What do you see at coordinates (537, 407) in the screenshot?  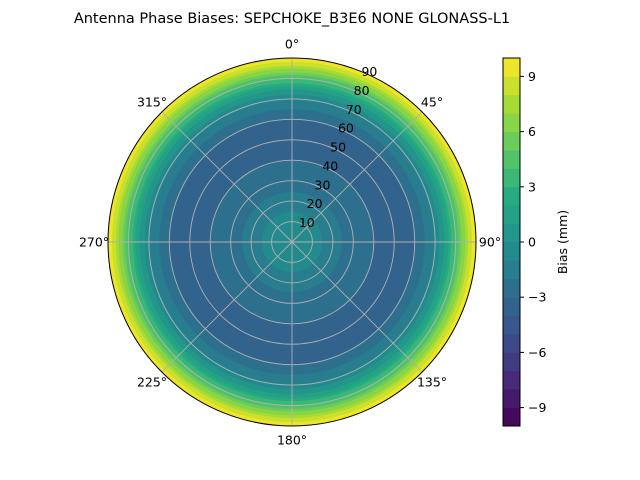 I see `colorbar-tick-label: −9` at bounding box center [537, 407].